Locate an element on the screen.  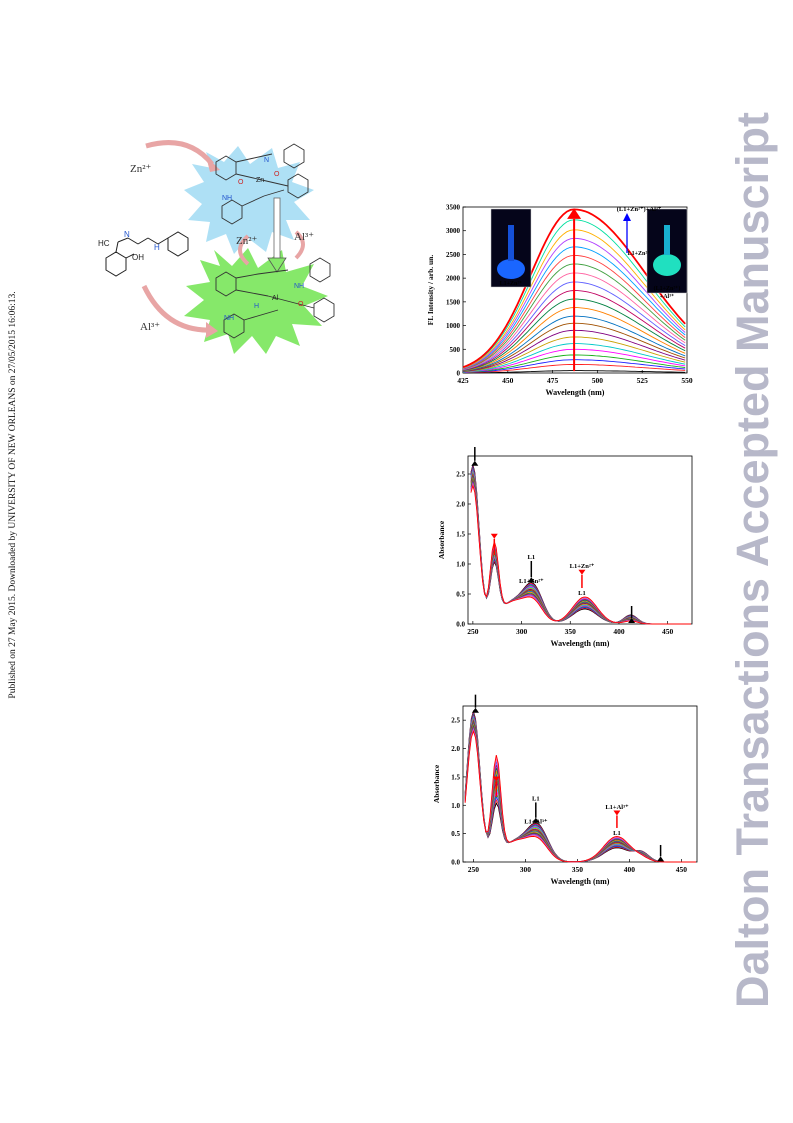
inset-flask-zn is located at coordinates (511, 269).